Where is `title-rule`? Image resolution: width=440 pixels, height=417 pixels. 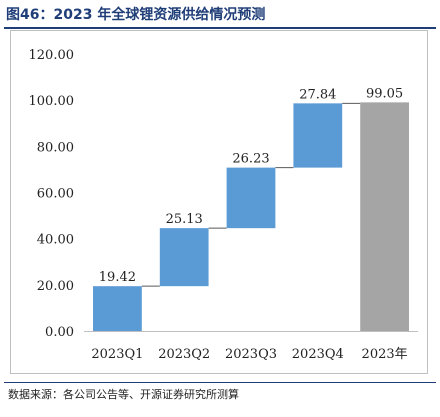 title-rule is located at coordinates (220, 28).